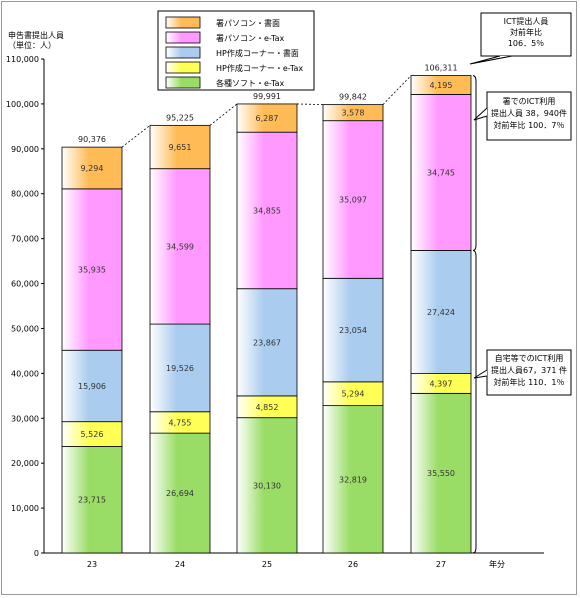 This screenshot has height=598, width=580. What do you see at coordinates (529, 358) in the screenshot?
I see `callout-home-ict-text: 自宅等でのICT利用` at bounding box center [529, 358].